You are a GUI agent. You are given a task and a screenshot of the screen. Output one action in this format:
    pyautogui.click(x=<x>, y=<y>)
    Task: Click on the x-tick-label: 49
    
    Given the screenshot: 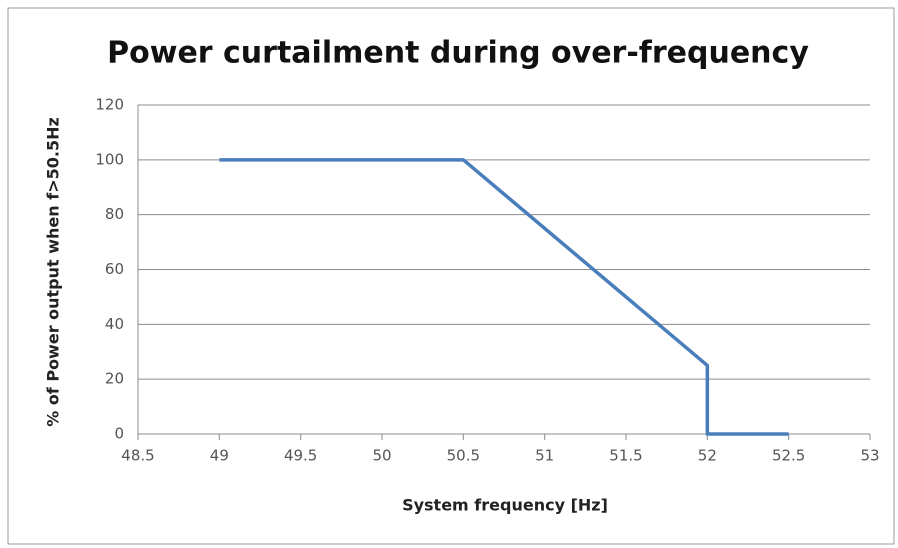 What is the action you would take?
    pyautogui.click(x=219, y=456)
    